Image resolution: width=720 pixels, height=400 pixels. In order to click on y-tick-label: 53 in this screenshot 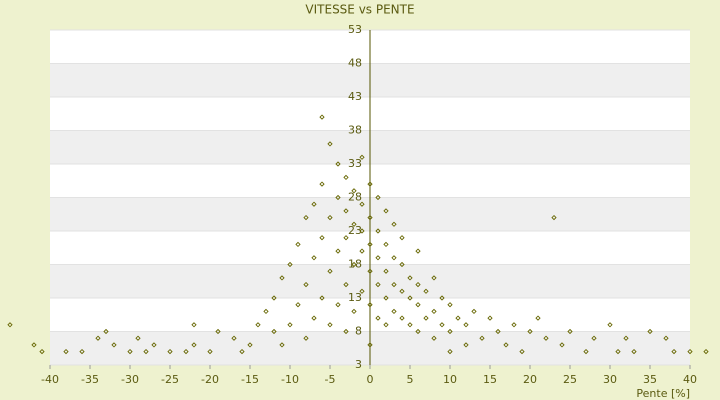, I will do `click(355, 29)`.